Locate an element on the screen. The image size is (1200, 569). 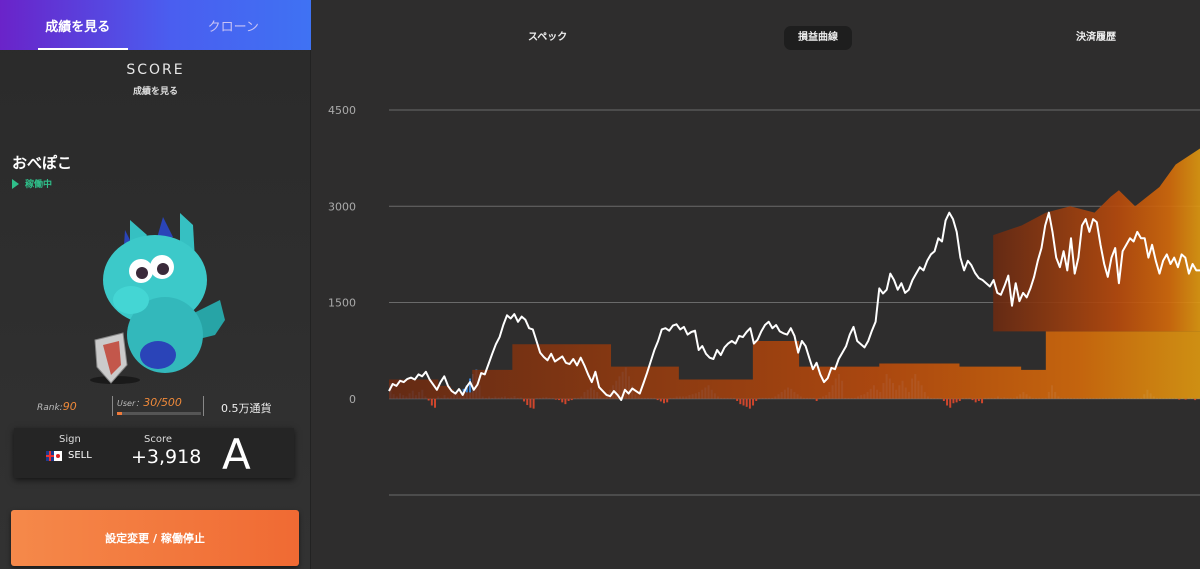
tab-spec: スペック is located at coordinates (548, 37).